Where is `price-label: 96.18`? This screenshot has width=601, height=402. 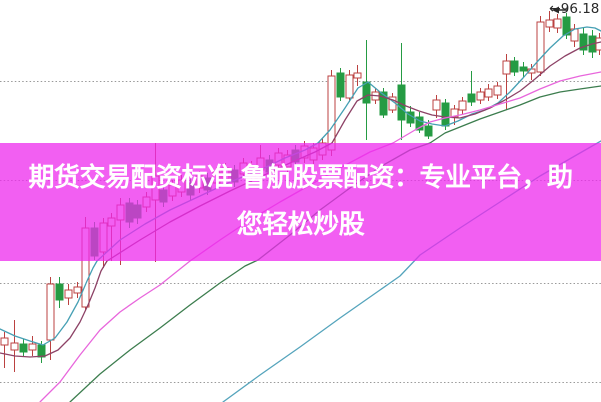 price-label: 96.18 is located at coordinates (580, 9).